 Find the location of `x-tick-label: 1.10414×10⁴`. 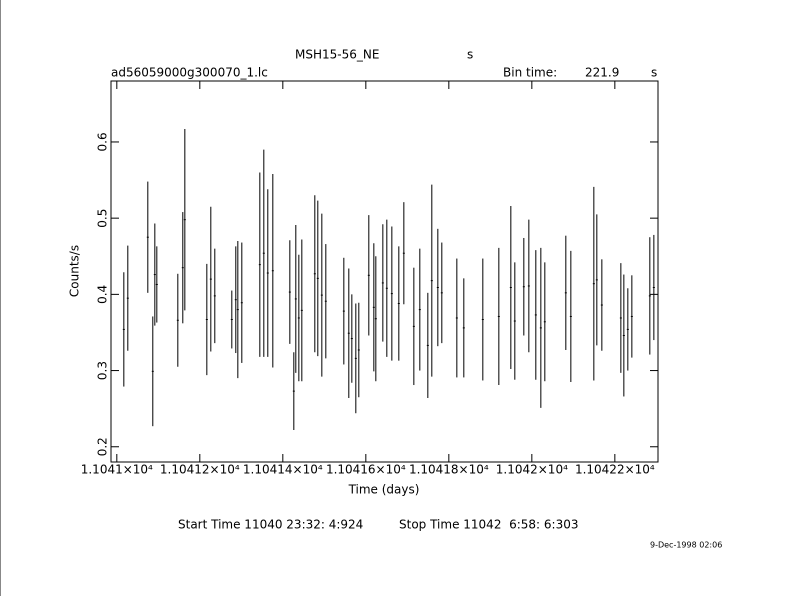

x-tick-label: 1.10414×10⁴ is located at coordinates (283, 470).